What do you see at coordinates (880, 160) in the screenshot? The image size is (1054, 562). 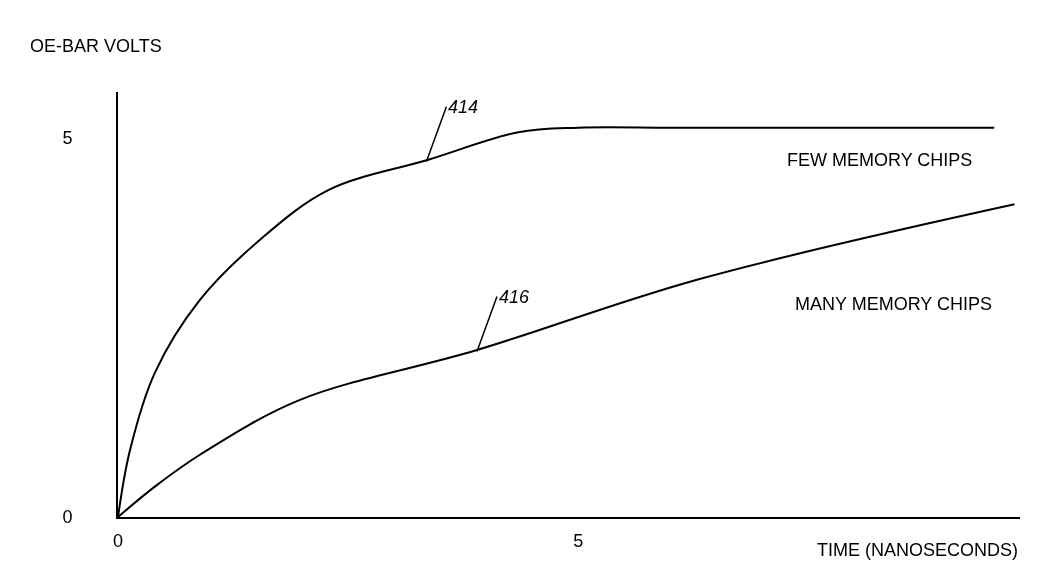 I see `series-label: FEW MEMORY CHIPS` at bounding box center [880, 160].